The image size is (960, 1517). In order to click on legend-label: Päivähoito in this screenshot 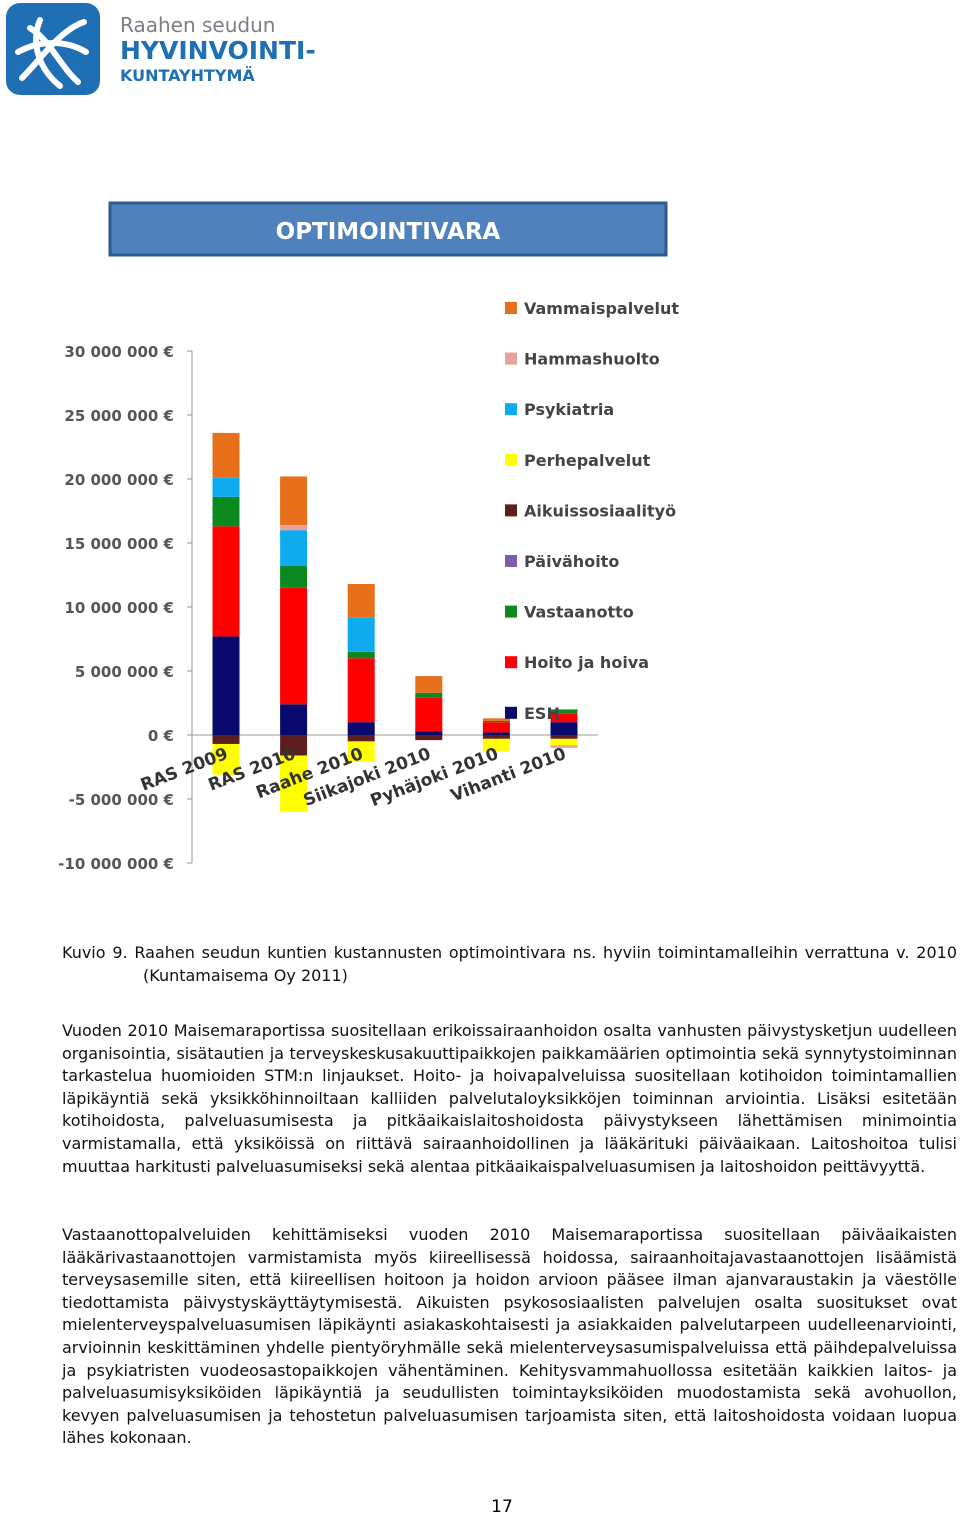, I will do `click(571, 561)`.